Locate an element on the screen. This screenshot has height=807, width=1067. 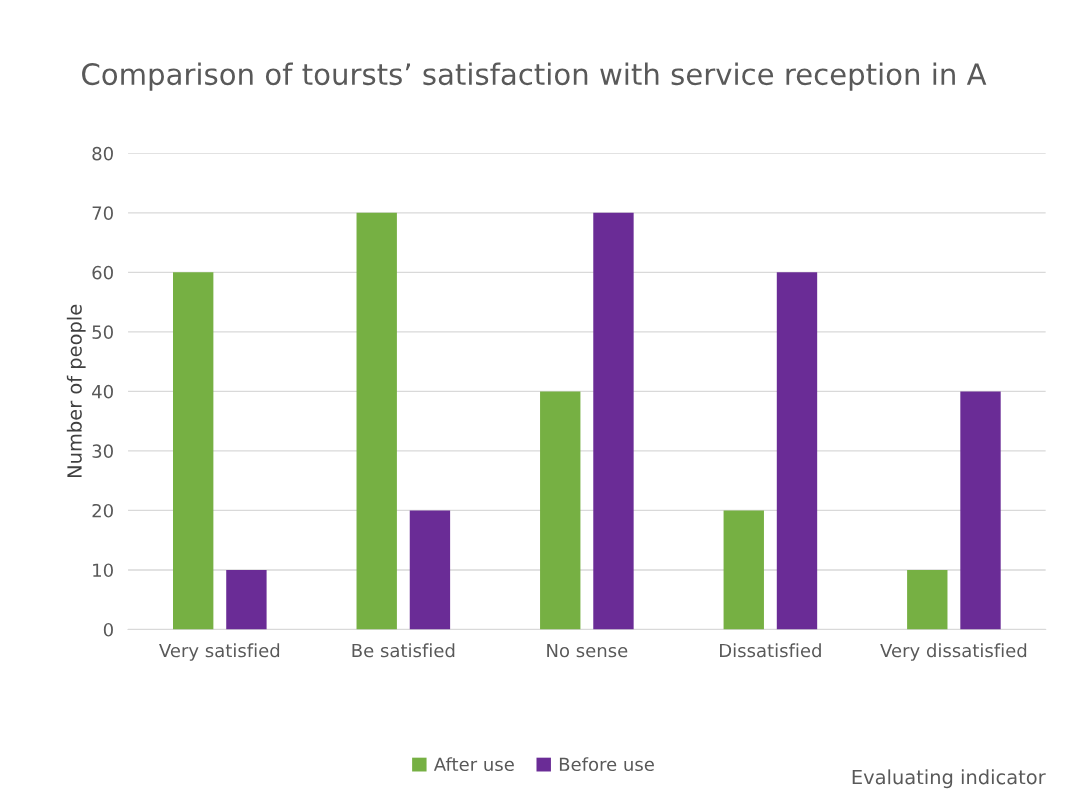
y-tick-label: 60 is located at coordinates (102, 272).